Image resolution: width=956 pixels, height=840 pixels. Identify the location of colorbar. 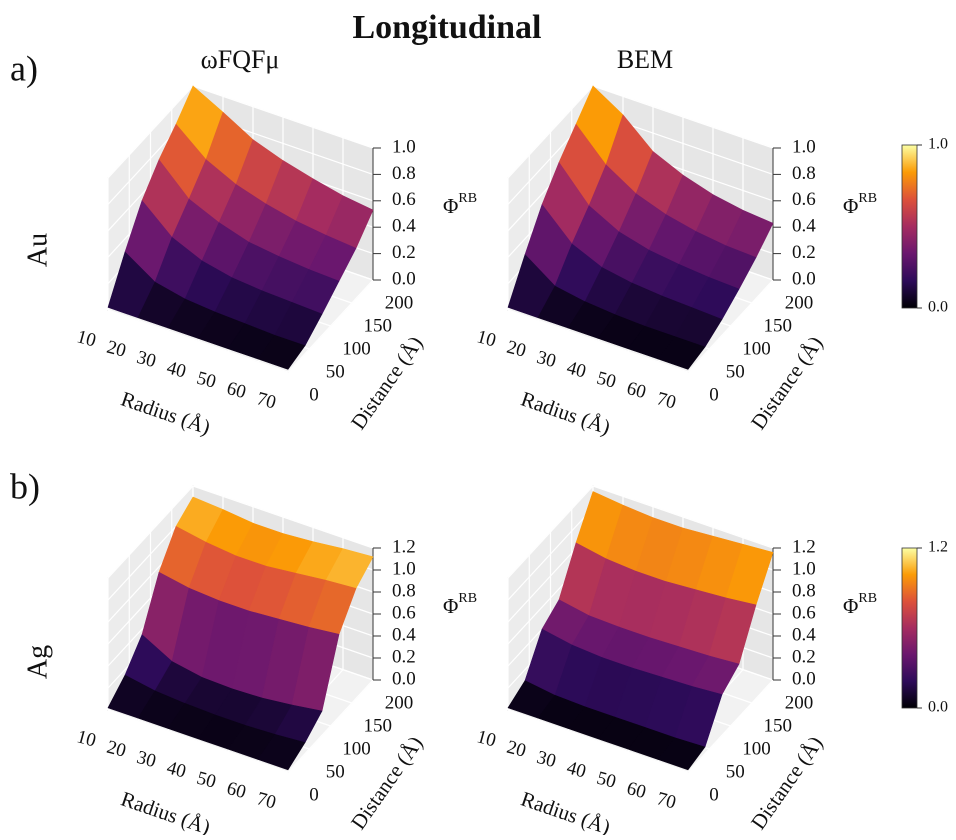
(909, 628).